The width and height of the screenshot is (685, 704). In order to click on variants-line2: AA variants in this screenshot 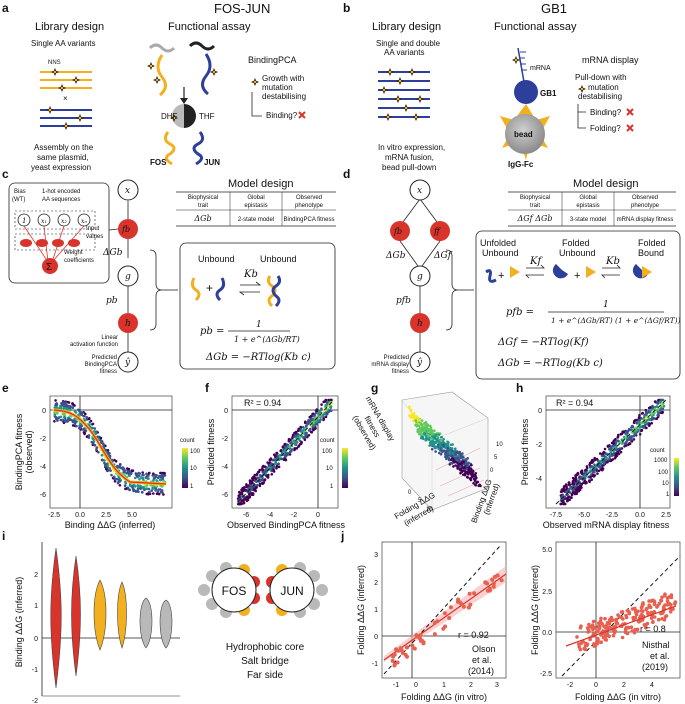, I will do `click(404, 52)`.